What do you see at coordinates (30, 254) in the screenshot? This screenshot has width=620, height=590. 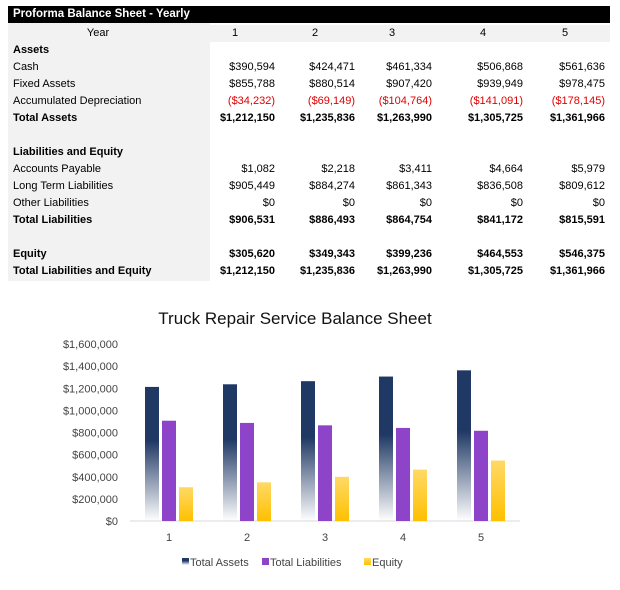 I see `row-label: Equity` at bounding box center [30, 254].